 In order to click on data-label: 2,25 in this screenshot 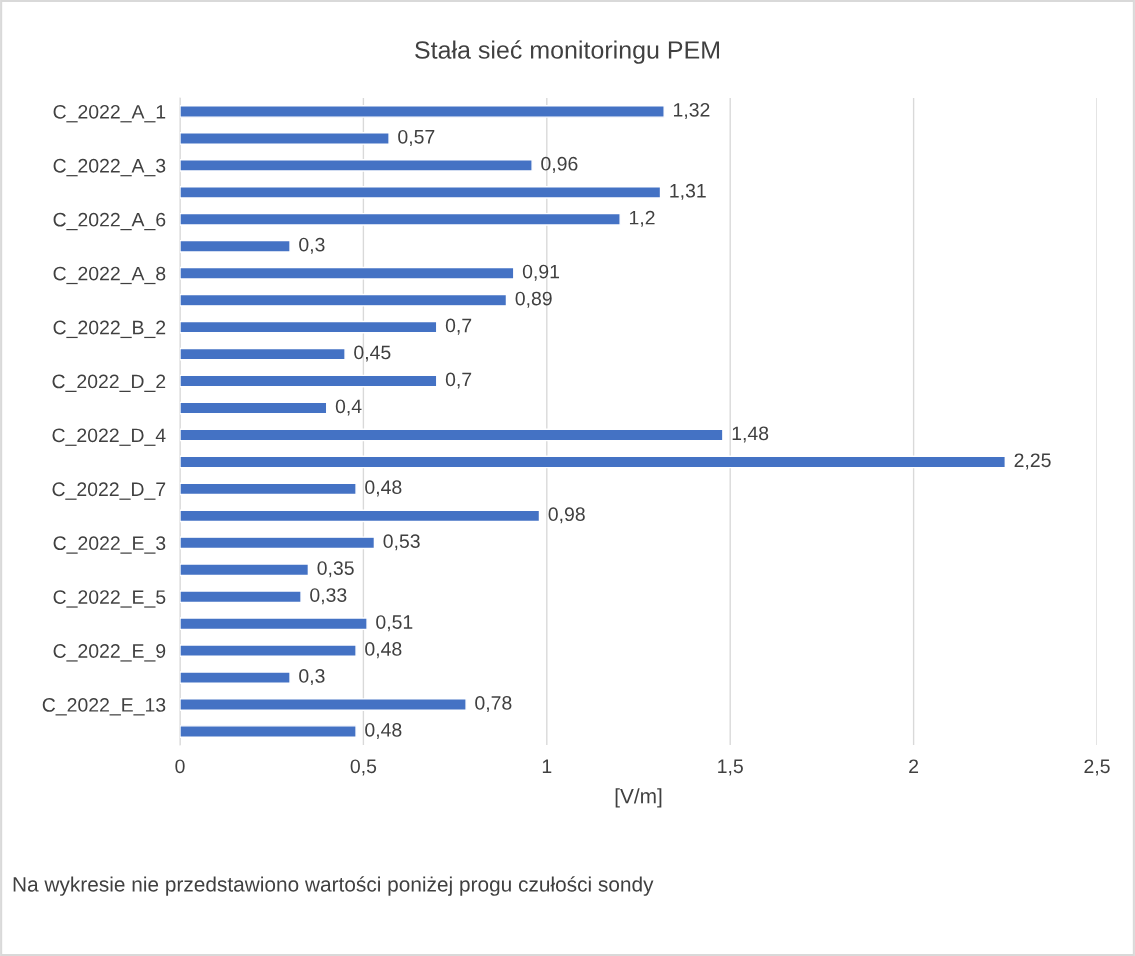, I will do `click(1032, 461)`.